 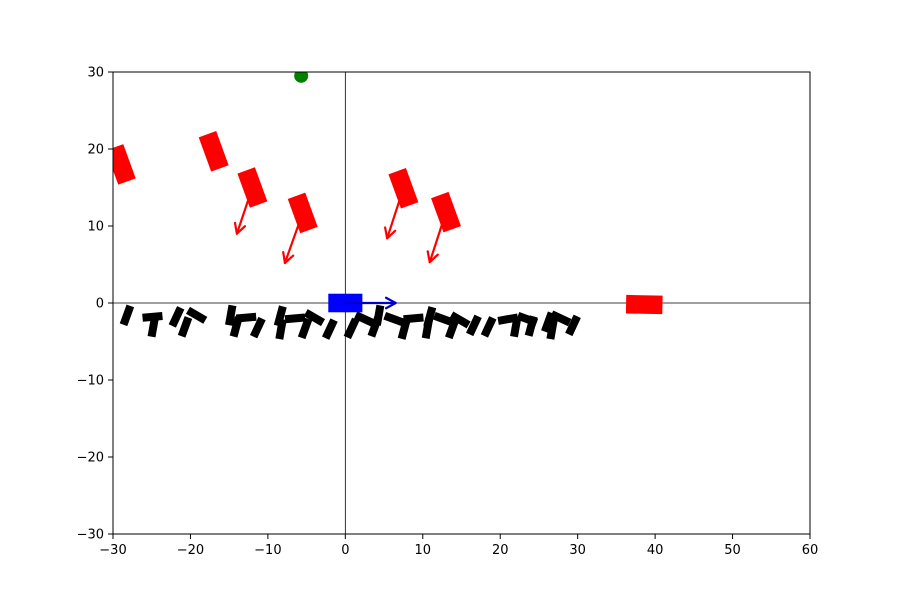 What do you see at coordinates (345, 550) in the screenshot?
I see `x-tick-label: 0` at bounding box center [345, 550].